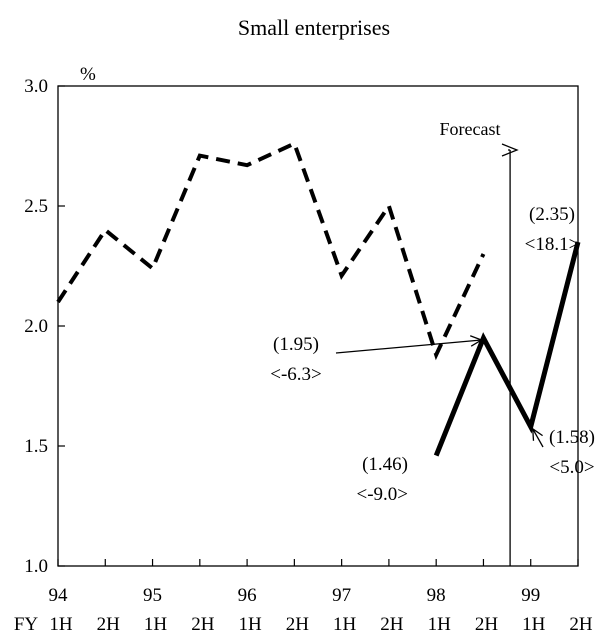 The width and height of the screenshot is (608, 636). What do you see at coordinates (510, 150) in the screenshot?
I see `forecast-arrow-head` at bounding box center [510, 150].